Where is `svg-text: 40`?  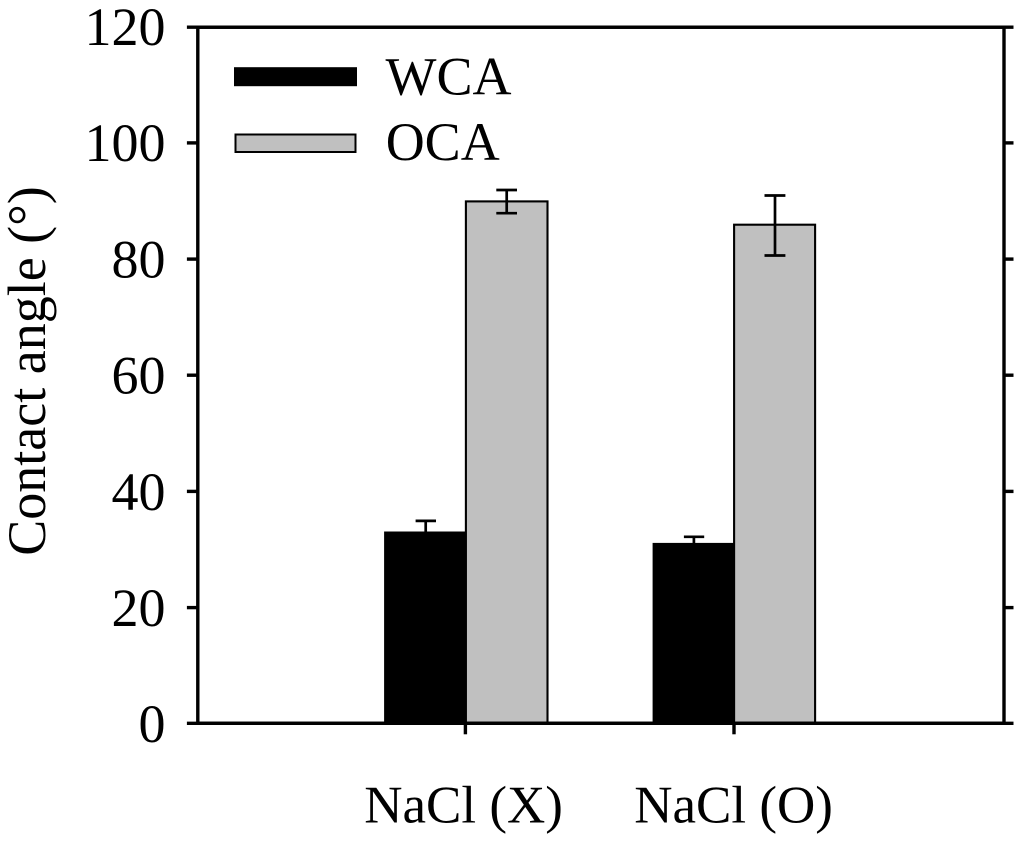 svg-text: 40 is located at coordinates (139, 492).